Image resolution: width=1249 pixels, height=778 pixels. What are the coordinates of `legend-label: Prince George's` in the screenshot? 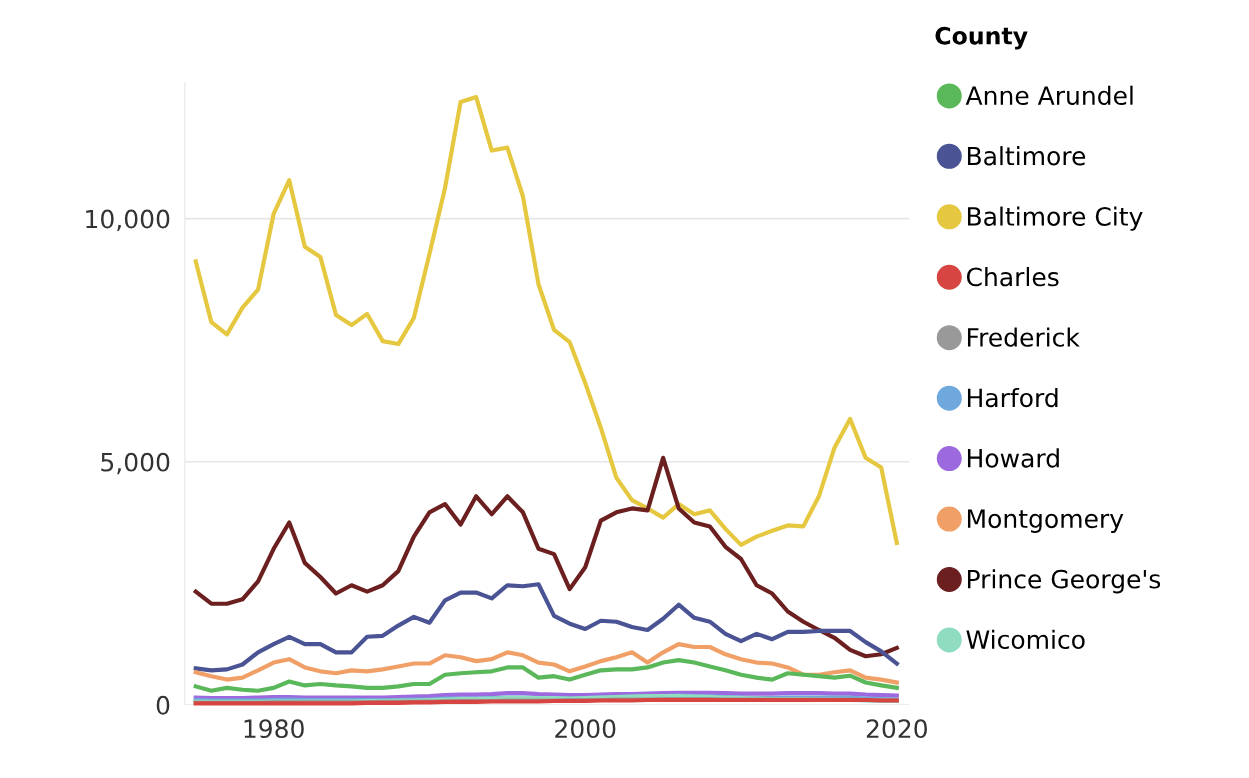 It's located at (1064, 581).